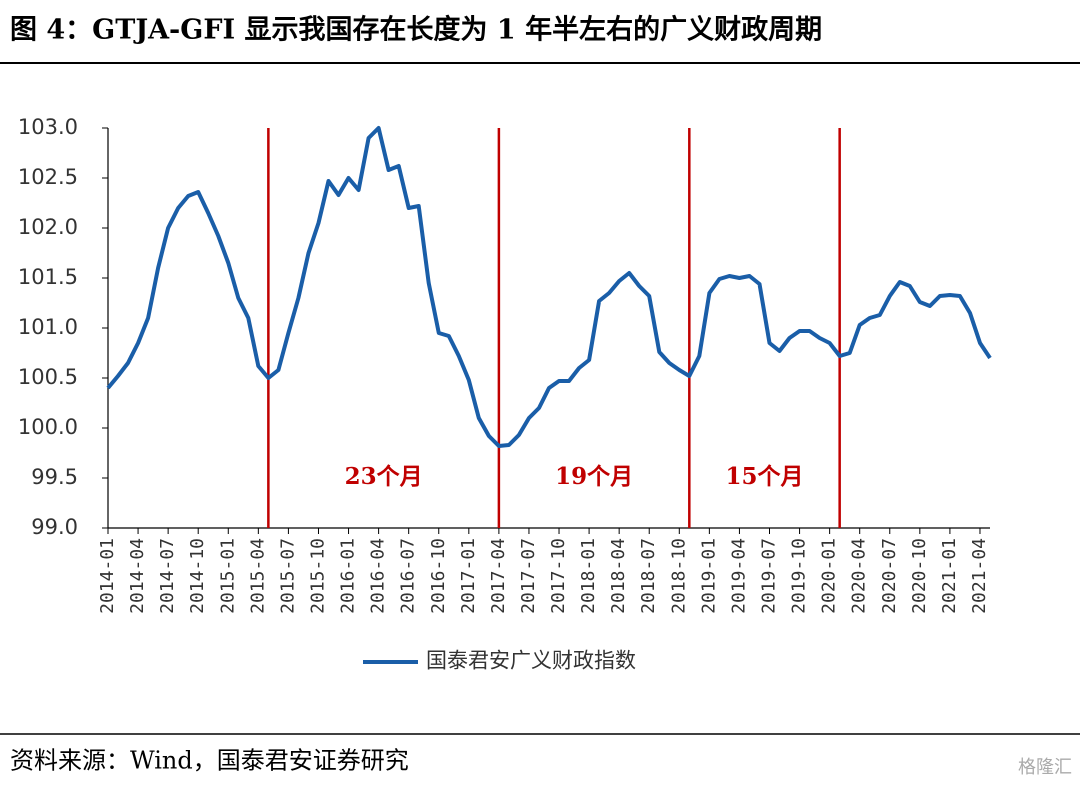 This screenshot has width=1080, height=787. I want to click on y-tick-label: 102.0, so click(48, 227).